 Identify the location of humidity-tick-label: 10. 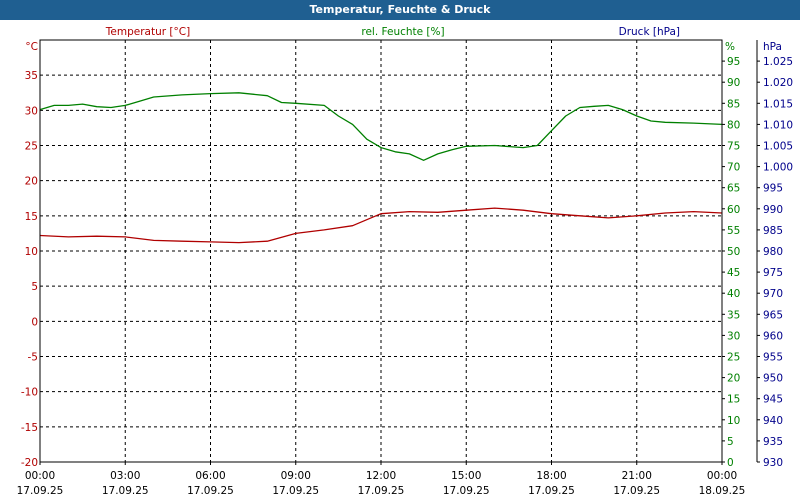
(733, 421).